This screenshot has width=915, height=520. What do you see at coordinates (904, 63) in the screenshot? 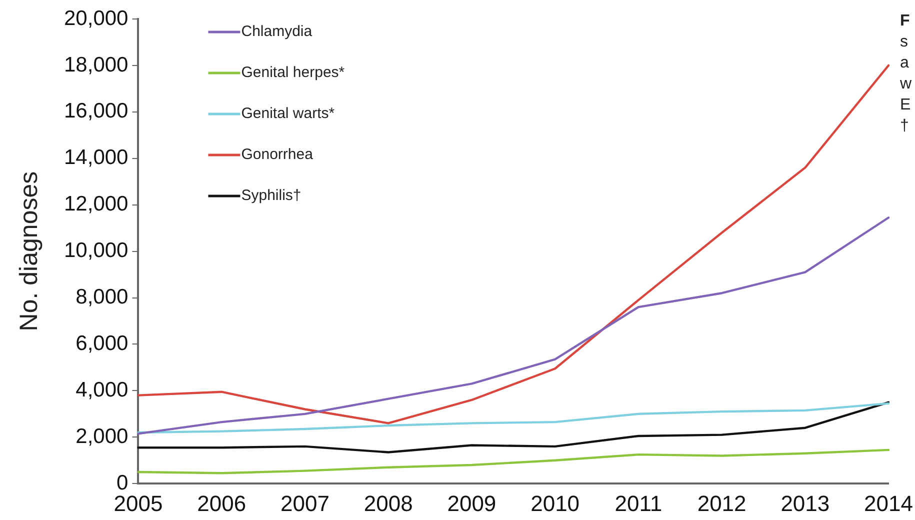
I see `text: a` at bounding box center [904, 63].